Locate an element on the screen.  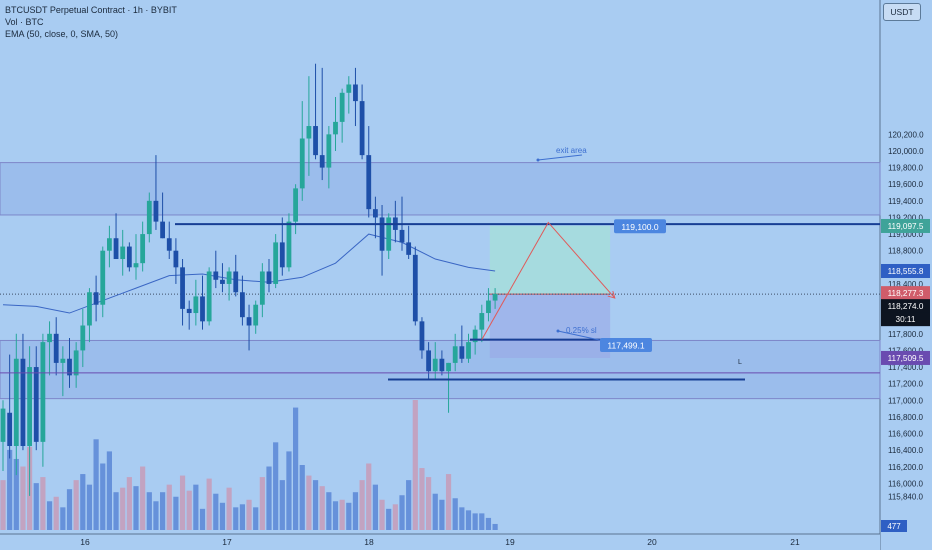
exit-area-label: exit area is located at coordinates (571, 150).